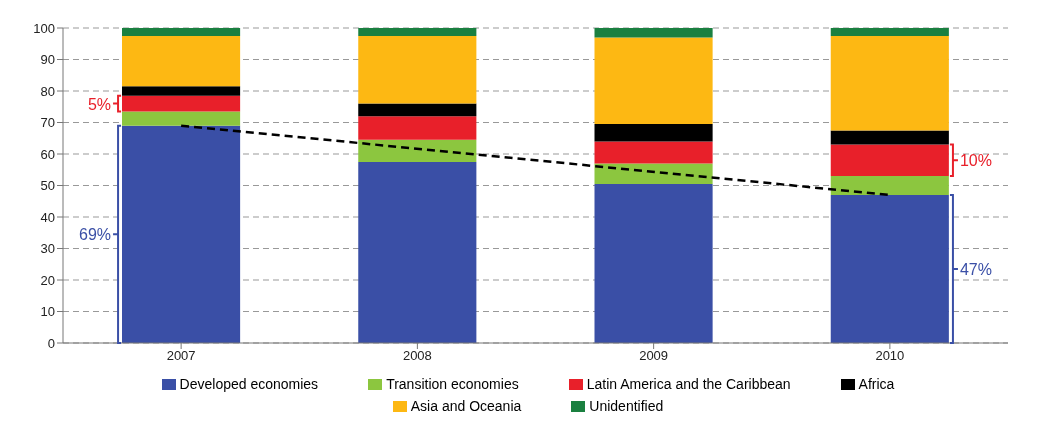 This screenshot has width=1056, height=434. I want to click on data-label: 10%, so click(975, 161).